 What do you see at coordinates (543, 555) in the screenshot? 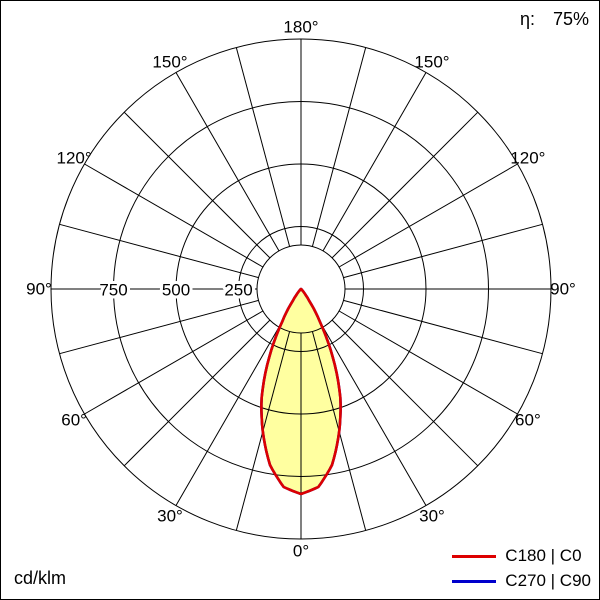
I see `legend-label: C180 | C0` at bounding box center [543, 555].